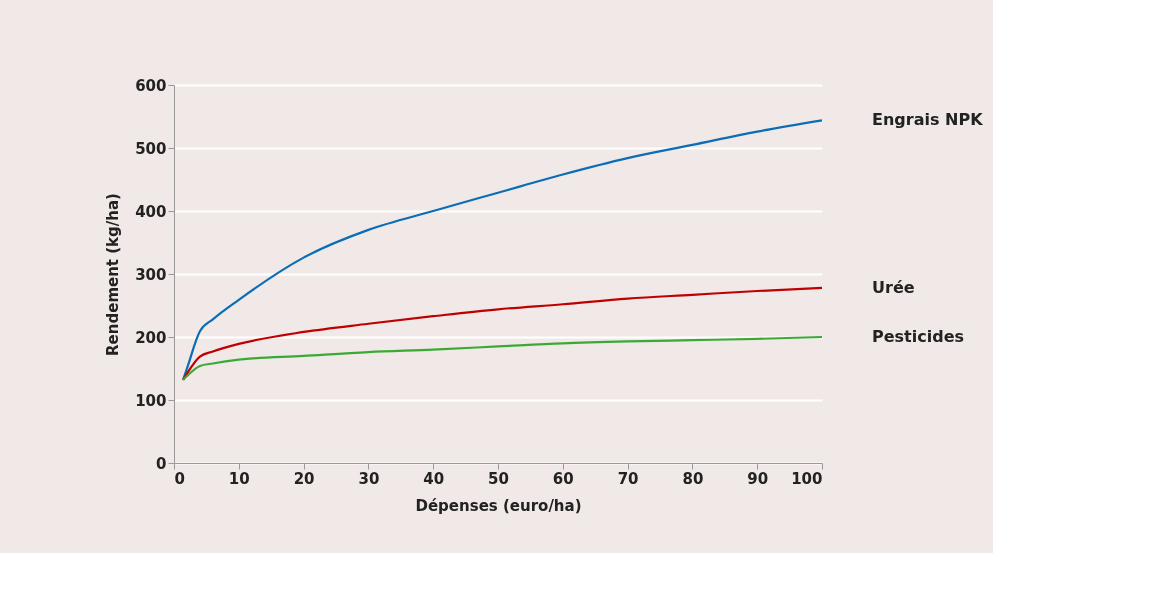 This screenshot has width=1151, height=592. What do you see at coordinates (151, 274) in the screenshot?
I see `y-tick-label: 300` at bounding box center [151, 274].